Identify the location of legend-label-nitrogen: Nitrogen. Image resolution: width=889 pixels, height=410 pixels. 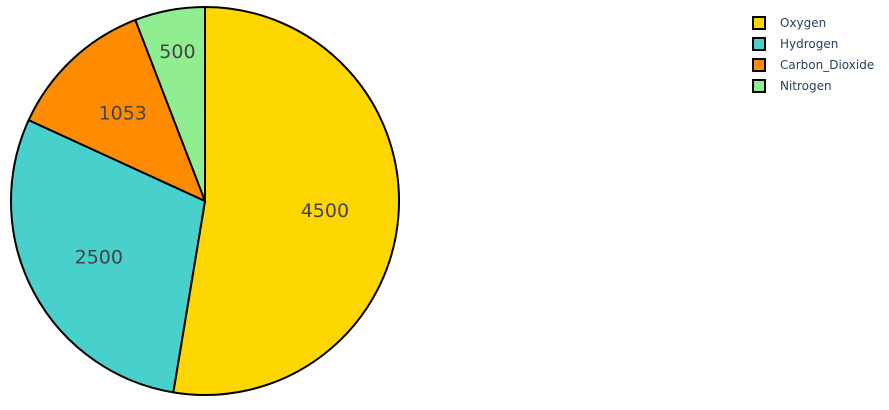
(806, 86).